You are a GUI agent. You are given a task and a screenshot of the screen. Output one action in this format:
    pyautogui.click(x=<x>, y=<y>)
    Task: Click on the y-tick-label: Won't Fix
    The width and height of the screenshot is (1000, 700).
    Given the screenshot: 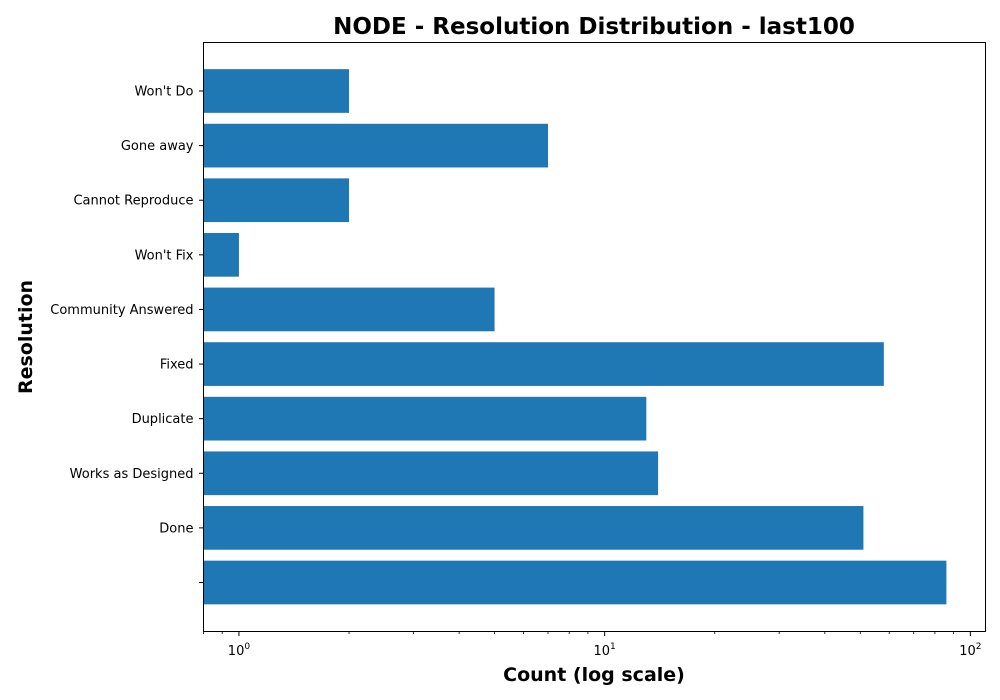 What is the action you would take?
    pyautogui.click(x=164, y=255)
    